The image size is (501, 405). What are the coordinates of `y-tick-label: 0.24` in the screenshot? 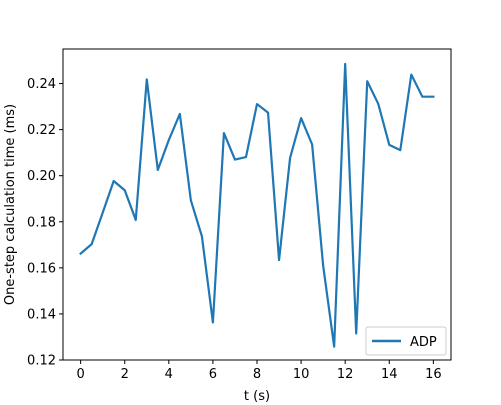 It's located at (41, 84).